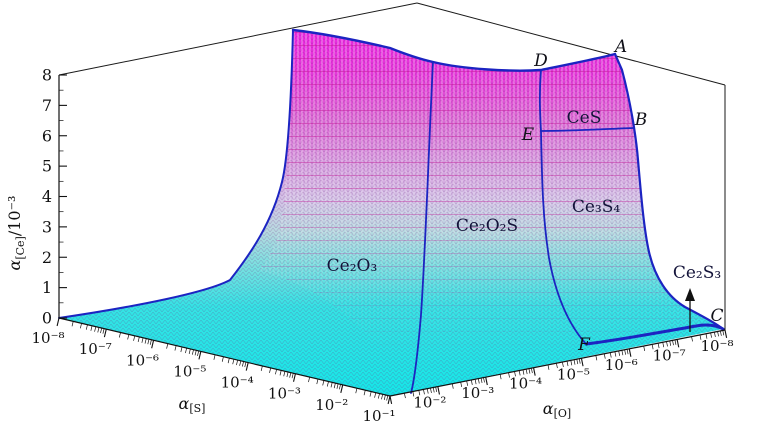 This screenshot has width=771, height=441. I want to click on o-axis-tick-label: 10⁻⁴, so click(525, 384).